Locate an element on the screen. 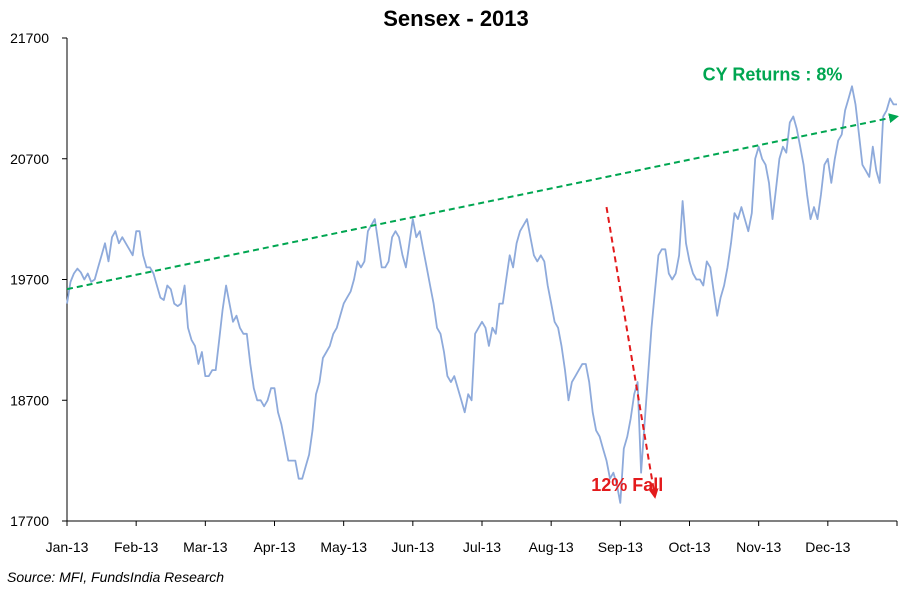  x-tick-label: Nov-13 is located at coordinates (758, 547).